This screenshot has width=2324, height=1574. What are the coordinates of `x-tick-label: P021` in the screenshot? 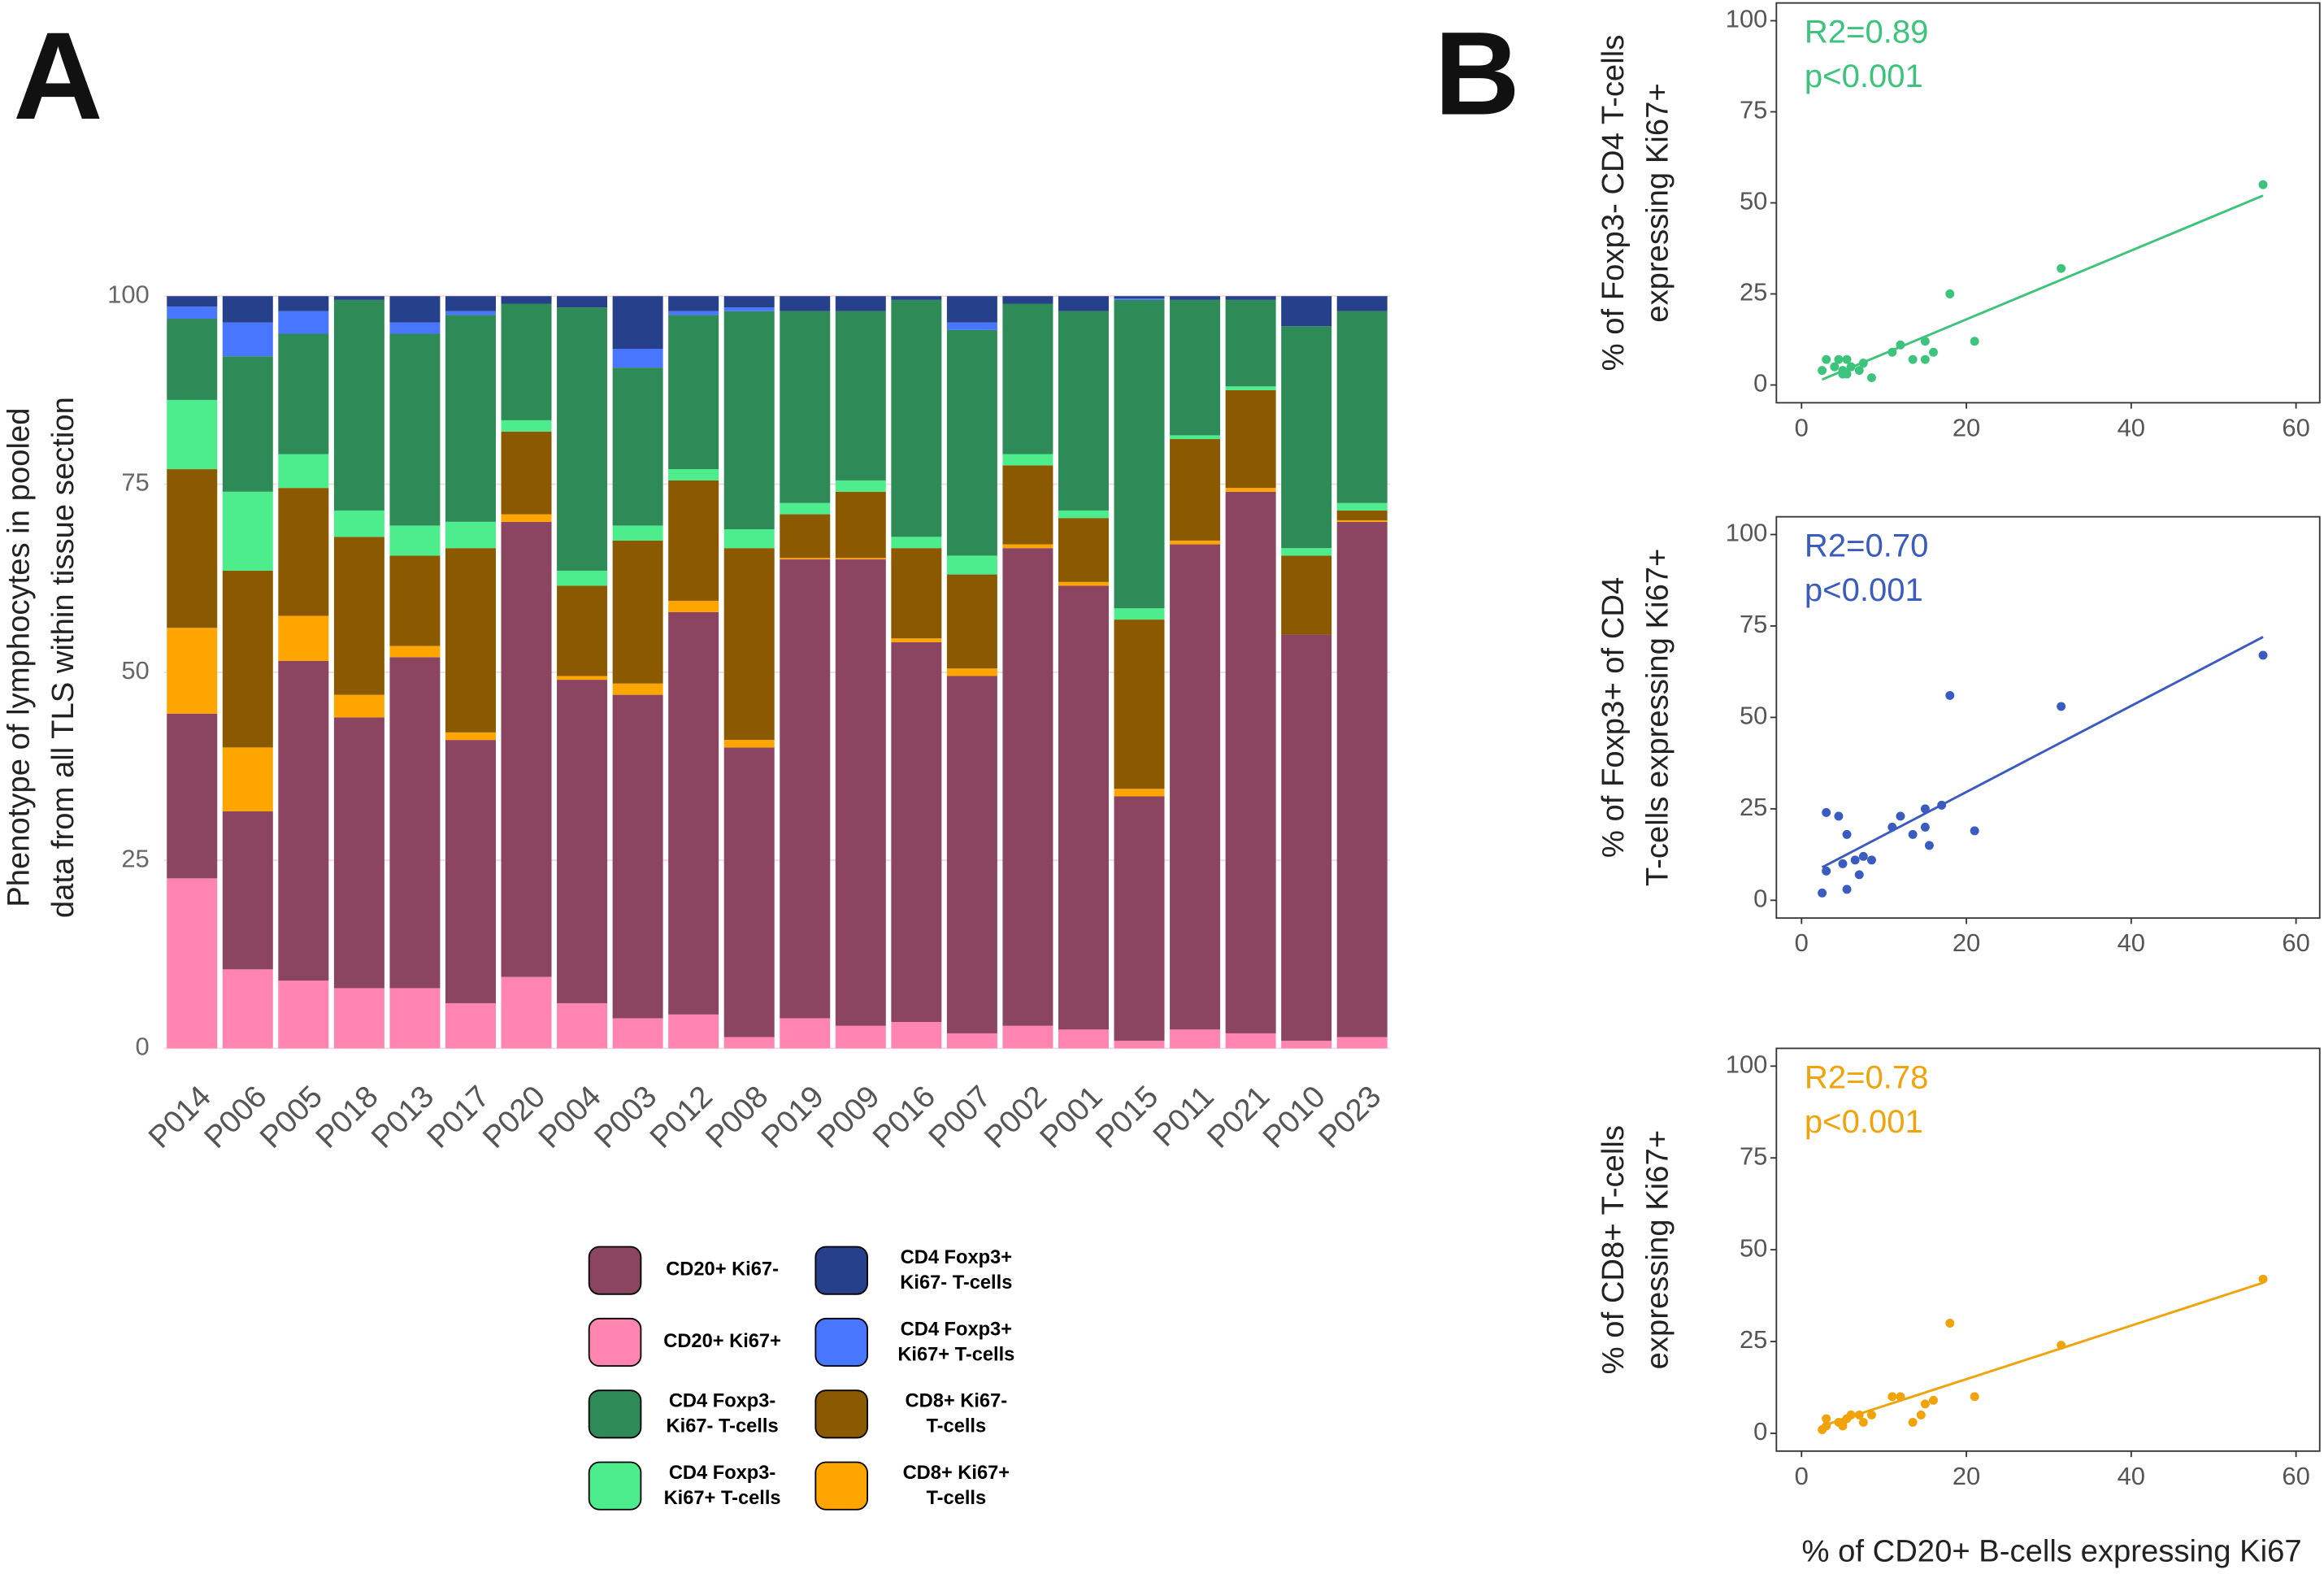 It's located at (1239, 1117).